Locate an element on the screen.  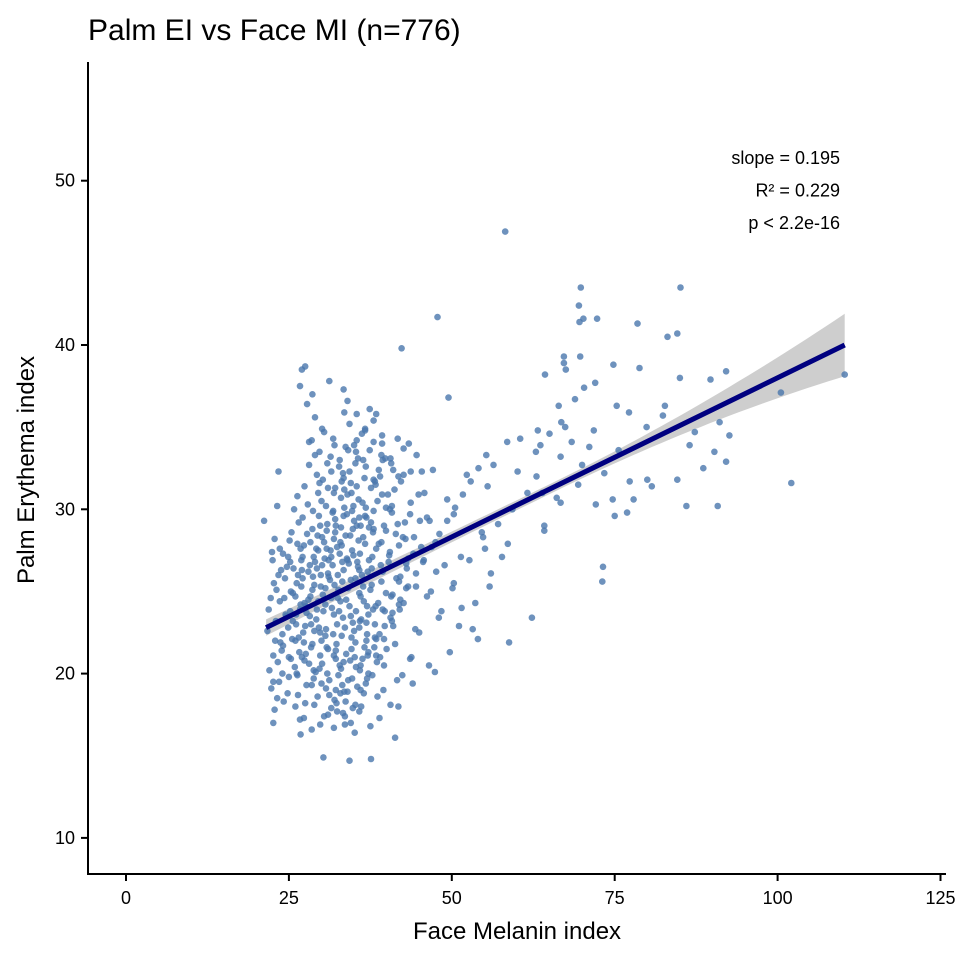
x-tick-label: 75 is located at coordinates (615, 898).